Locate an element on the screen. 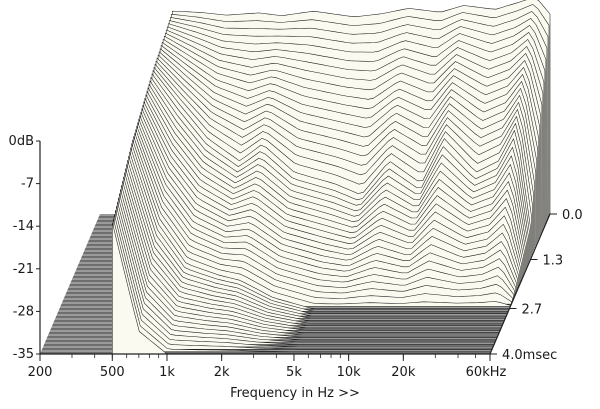  time-axis-line is located at coordinates (520, 284).